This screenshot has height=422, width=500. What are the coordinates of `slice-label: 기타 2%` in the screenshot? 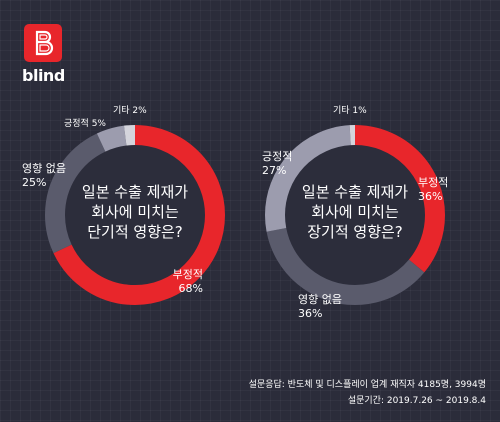 It's located at (130, 110).